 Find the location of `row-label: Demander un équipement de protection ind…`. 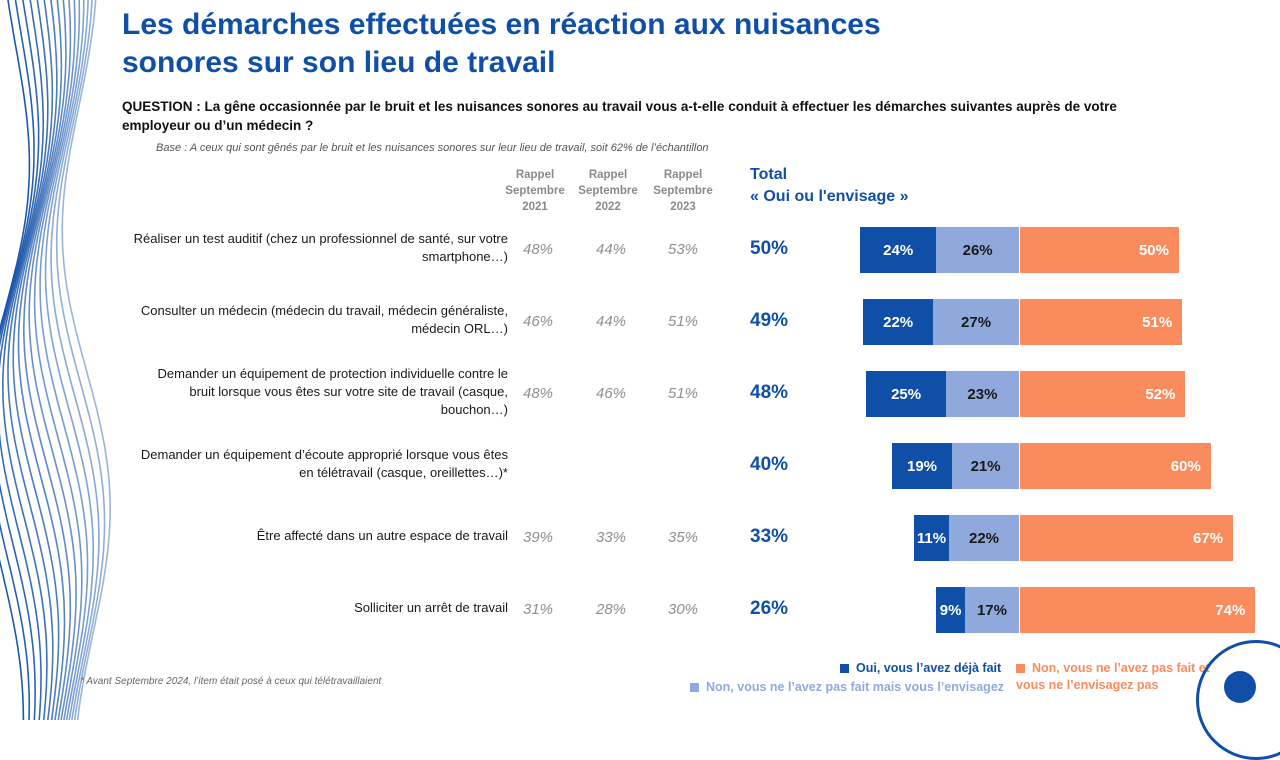

row-label: Demander un équipement de protection ind… is located at coordinates (308, 392).